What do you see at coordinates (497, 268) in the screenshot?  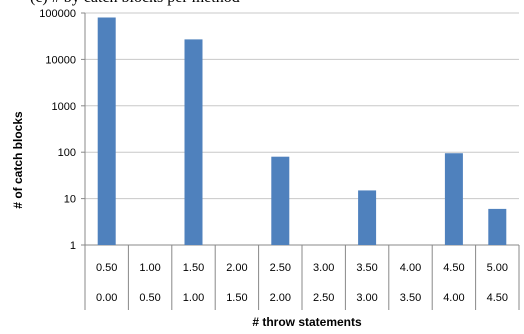 I see `x-category-label-upper: 5.00` at bounding box center [497, 268].